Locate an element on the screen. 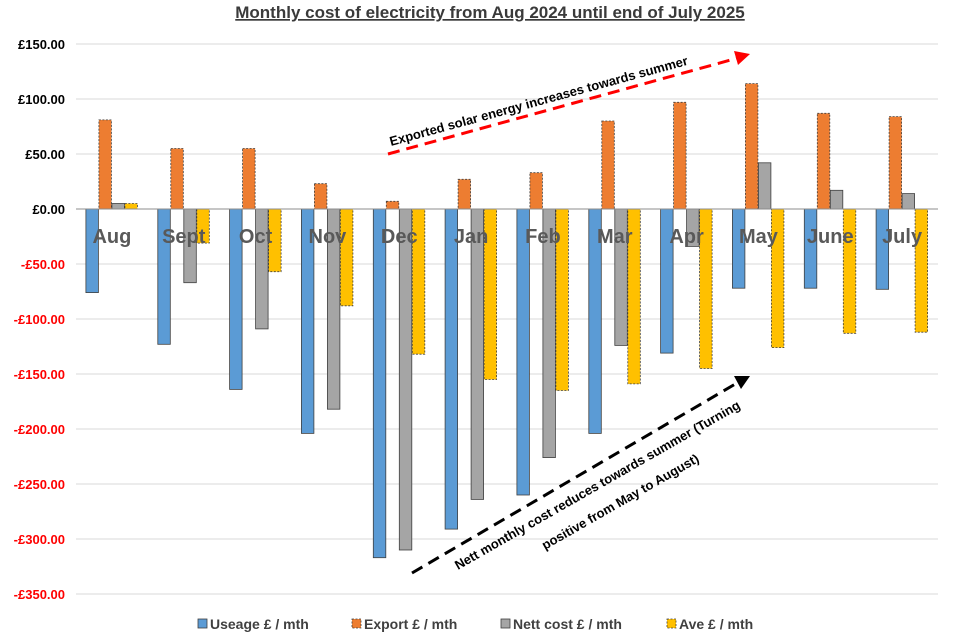 This screenshot has height=642, width=960. category-label: Aug is located at coordinates (111, 237).